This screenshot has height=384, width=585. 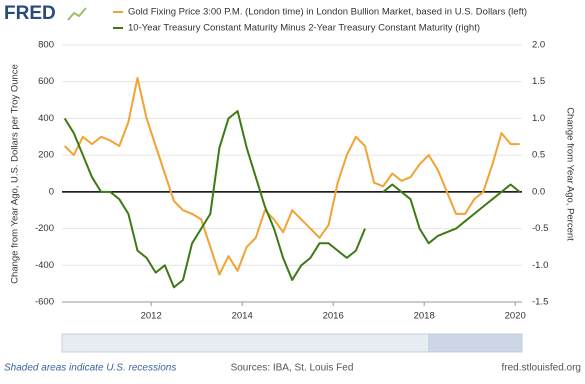 What do you see at coordinates (515, 316) in the screenshot?
I see `x-tick-label: 2020` at bounding box center [515, 316].